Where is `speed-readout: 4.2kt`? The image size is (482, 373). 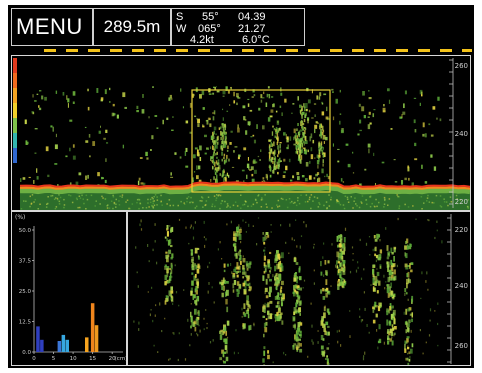 speed-readout: 4.2kt is located at coordinates (202, 40).